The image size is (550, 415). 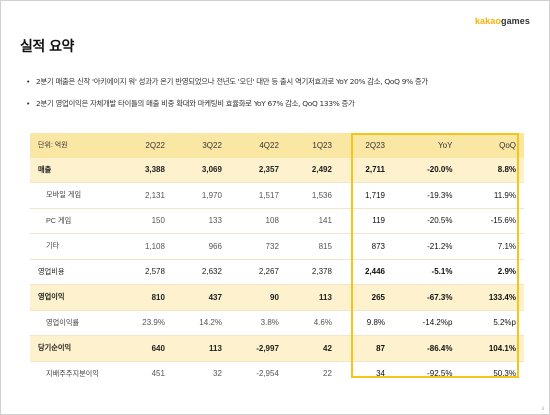 What do you see at coordinates (503, 221) in the screenshot?
I see `table-cell: -15.6%` at bounding box center [503, 221].